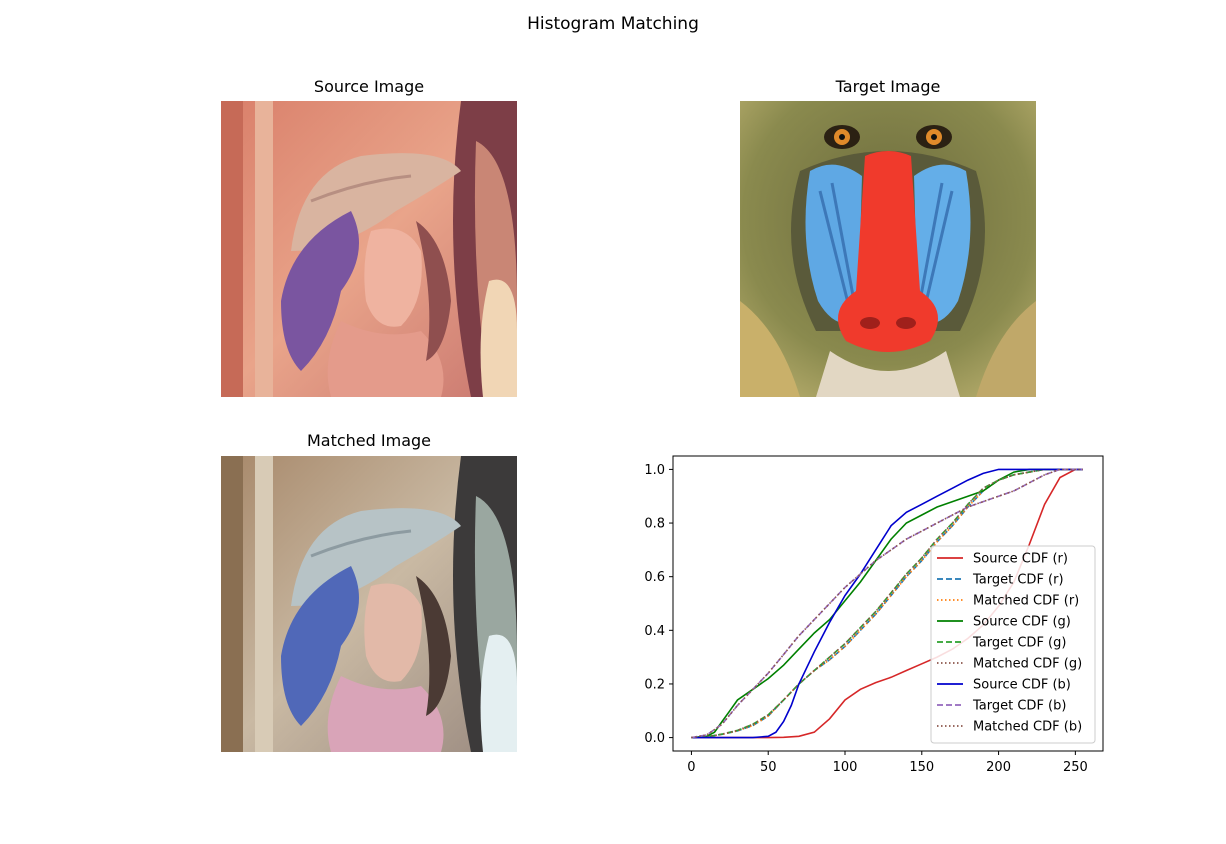 The image size is (1226, 844). Describe the element at coordinates (654, 524) in the screenshot. I see `y-tick-label: 0.8` at that location.